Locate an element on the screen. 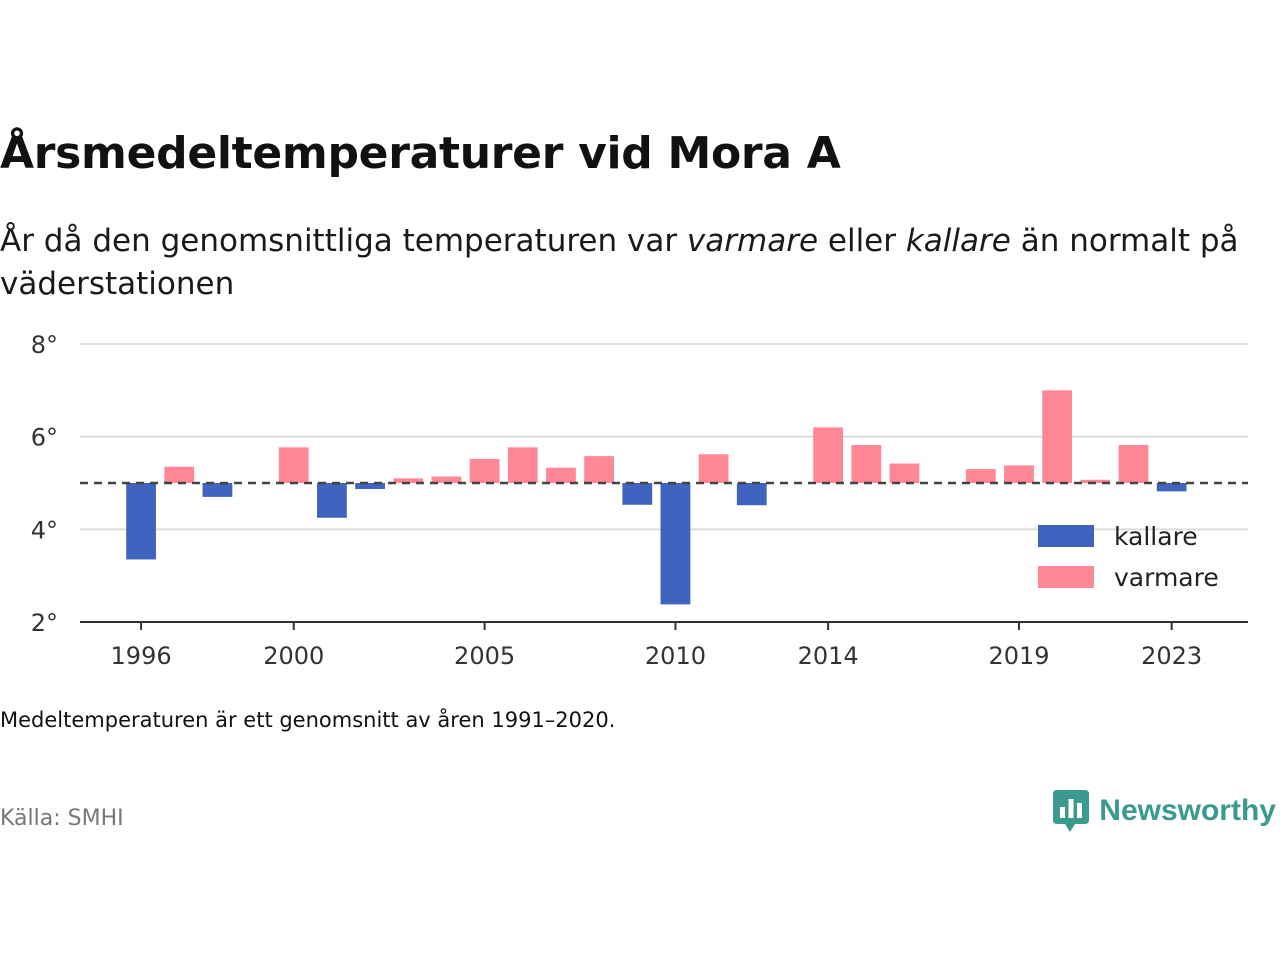 This screenshot has height=960, width=1280. speech-bubble-bar-chart-icon is located at coordinates (1071, 811).